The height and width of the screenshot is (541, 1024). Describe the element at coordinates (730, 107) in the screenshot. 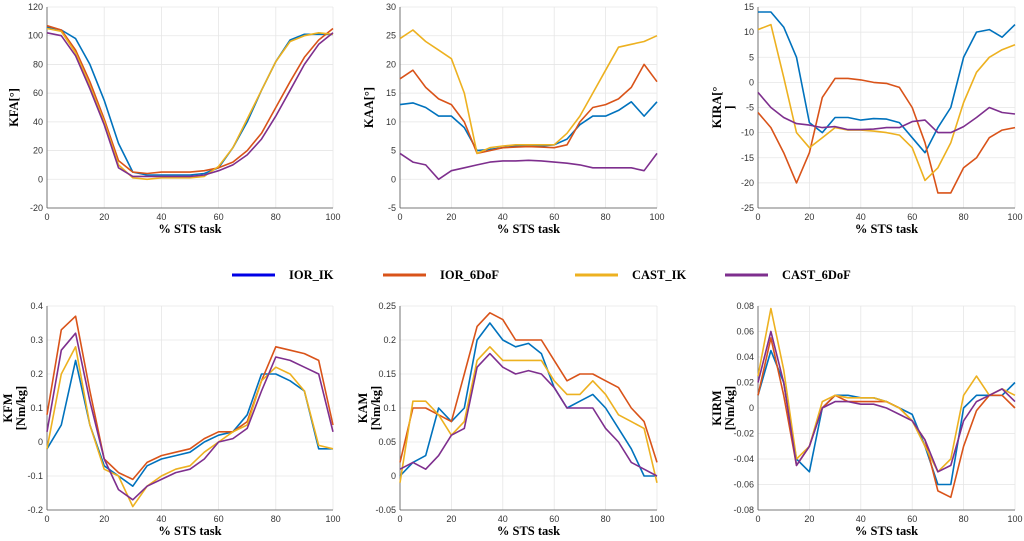

I see `y-axis-label: ]` at that location.